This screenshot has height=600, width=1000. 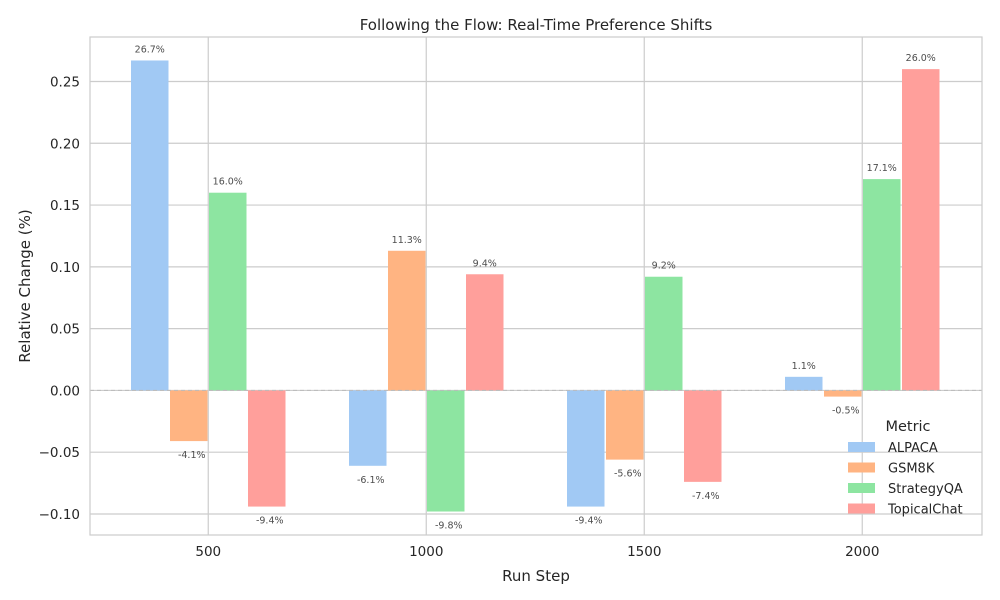 What do you see at coordinates (882, 168) in the screenshot?
I see `data-label: 17.1%` at bounding box center [882, 168].